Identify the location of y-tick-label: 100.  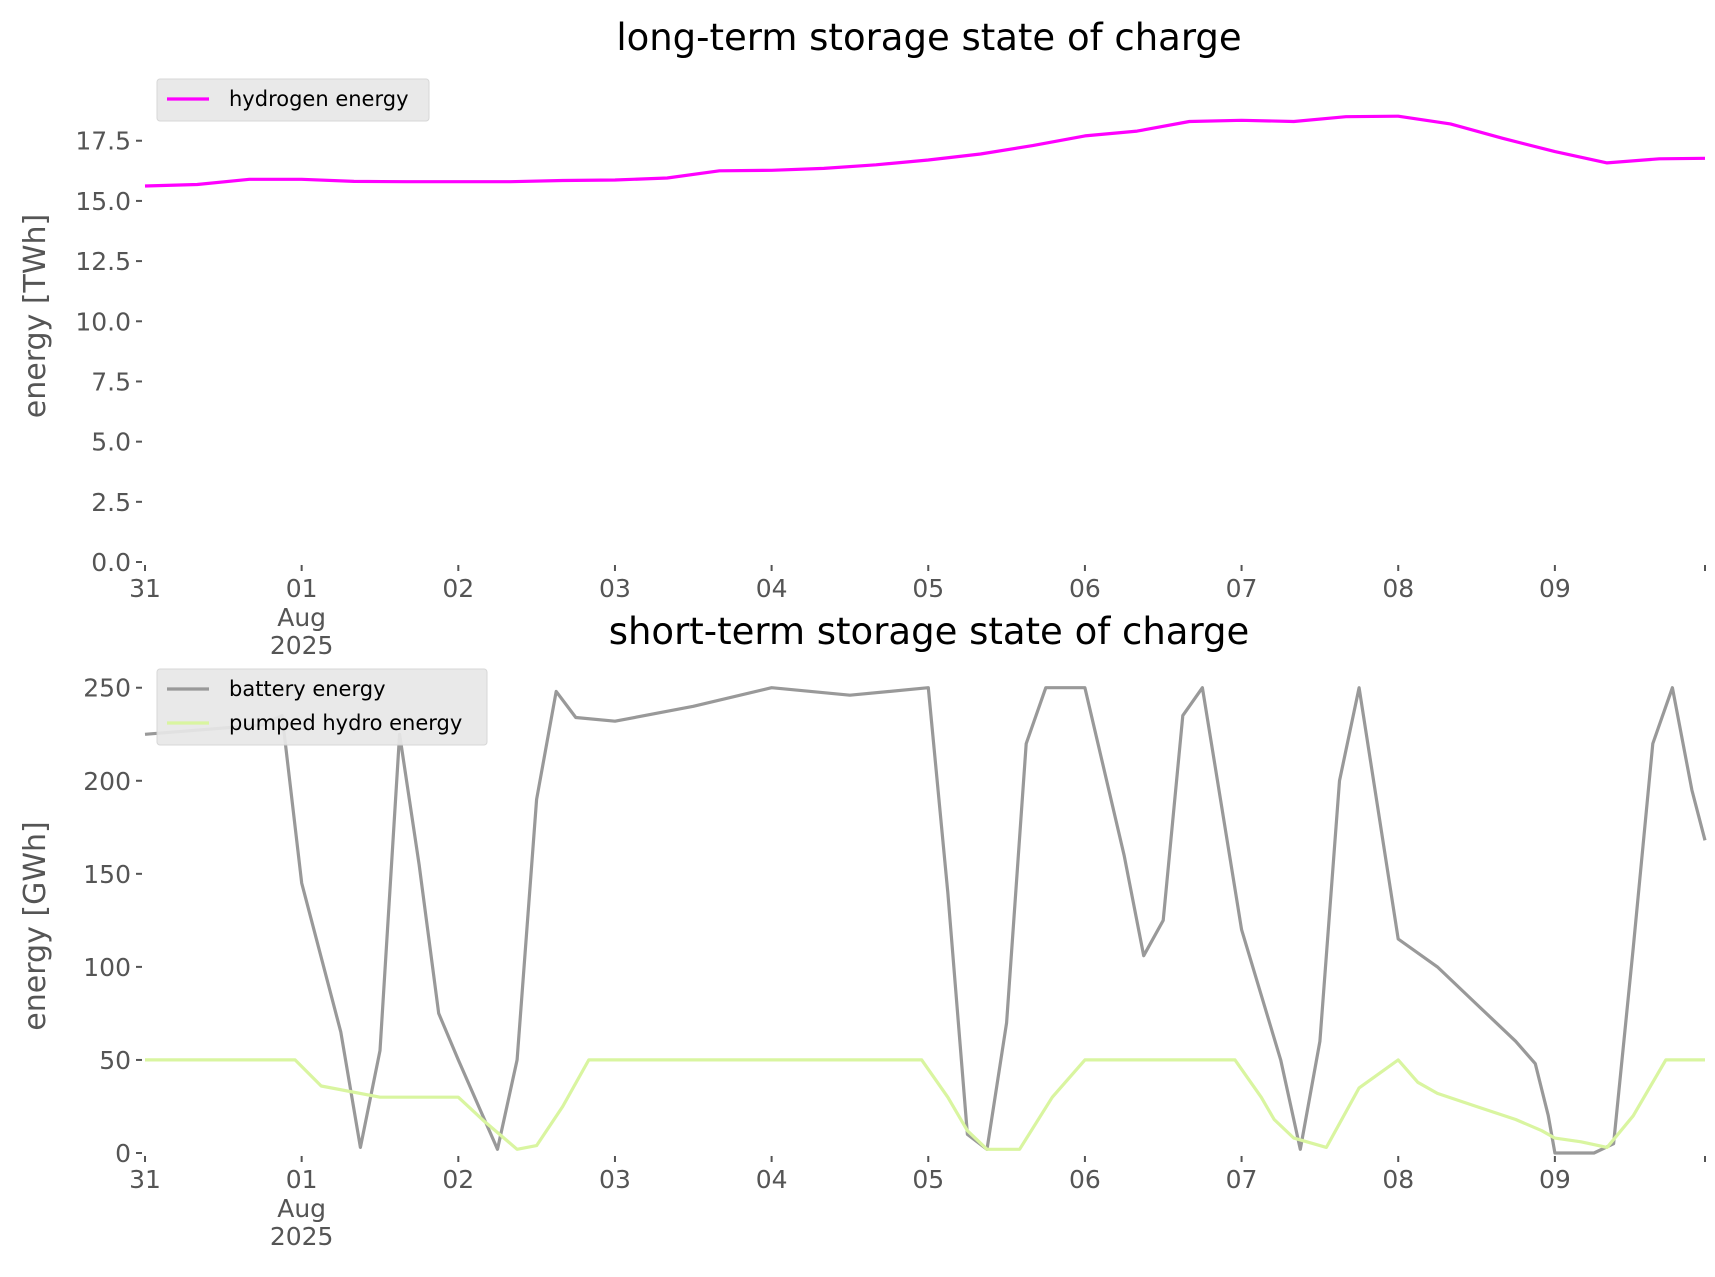
(107, 967).